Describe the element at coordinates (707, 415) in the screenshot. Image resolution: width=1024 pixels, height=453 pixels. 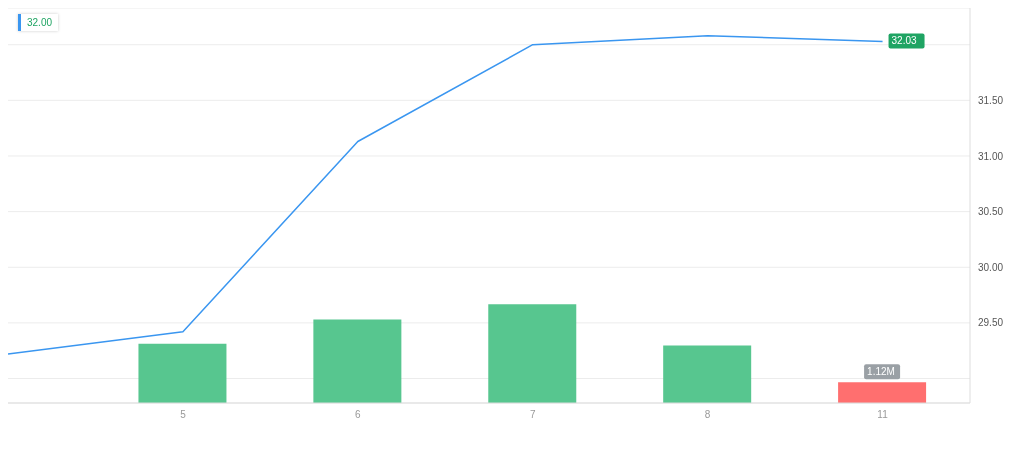
I see `x-tick-label: 8` at that location.